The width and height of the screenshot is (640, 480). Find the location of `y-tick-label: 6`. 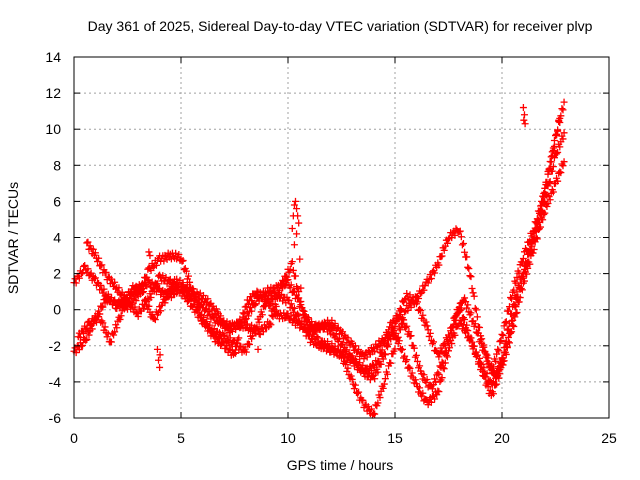

y-tick-label: 6 is located at coordinates (57, 201).